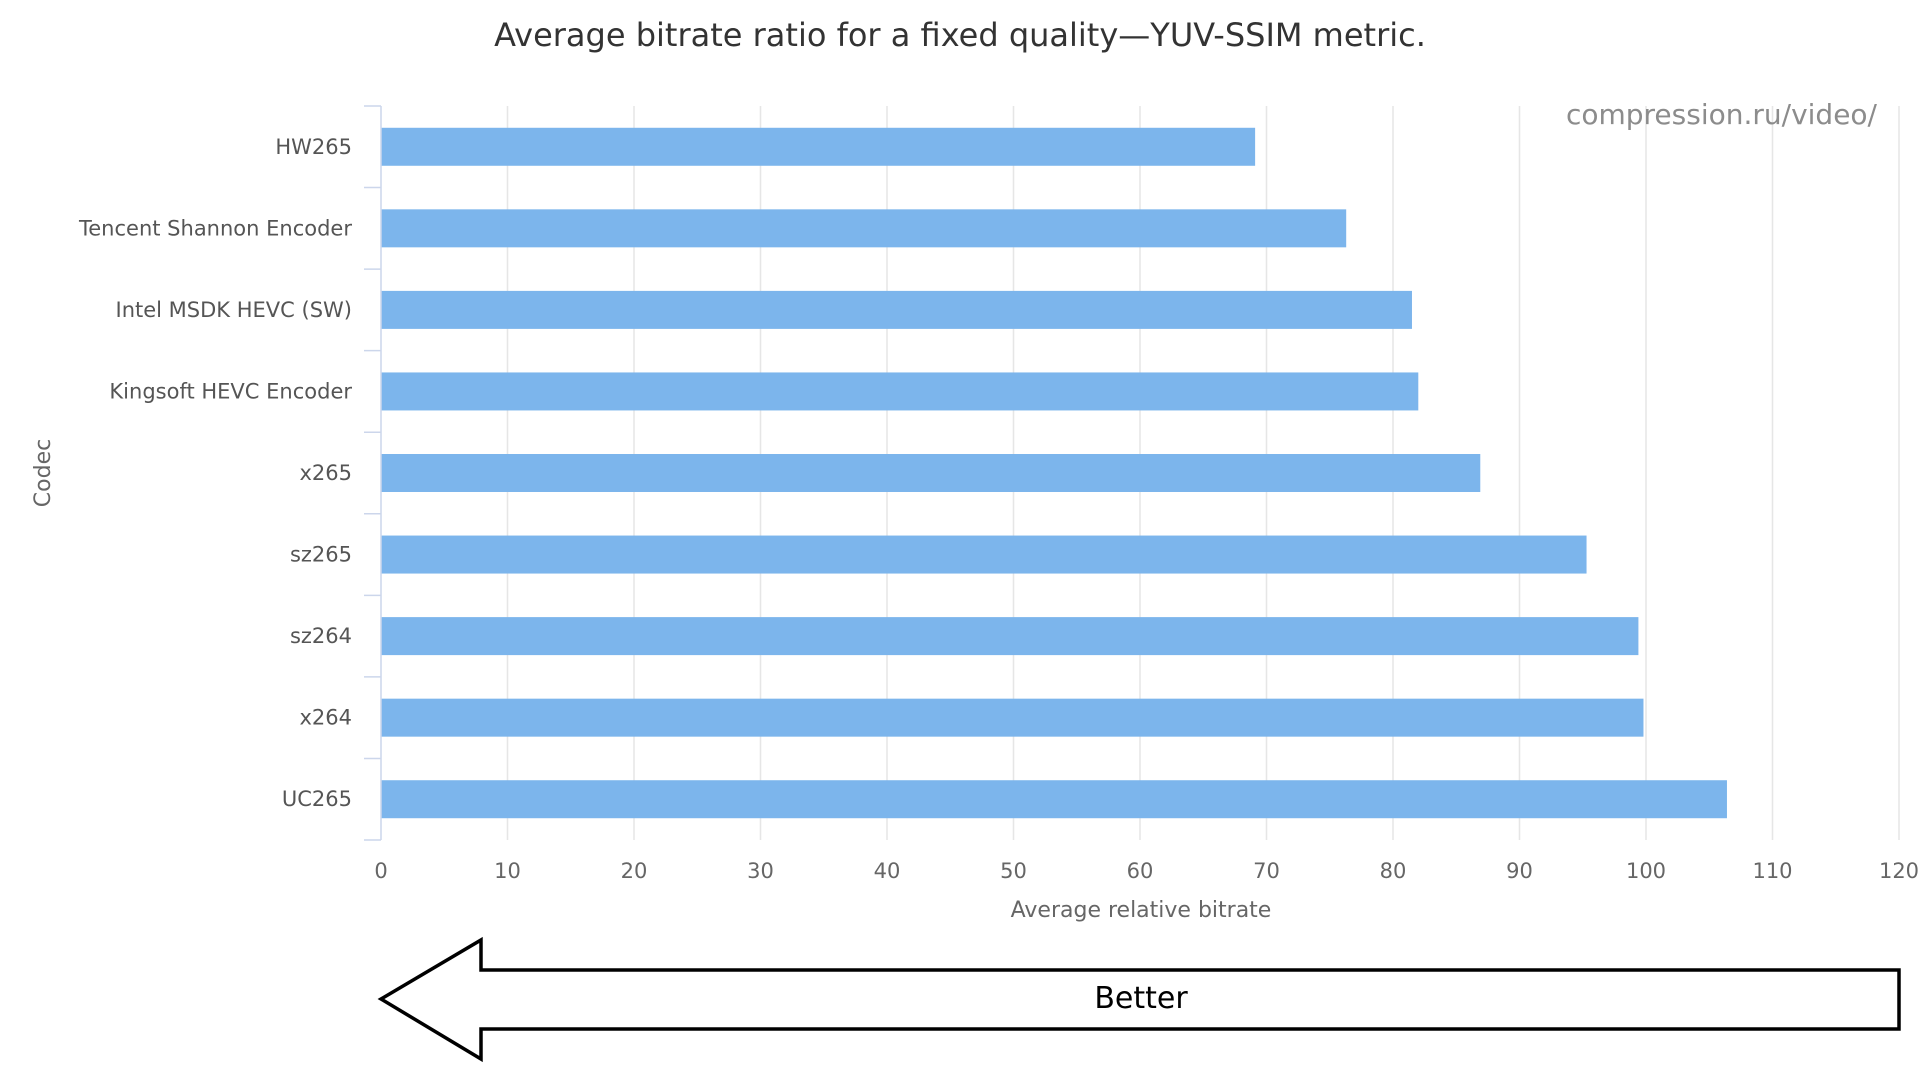 The image size is (1920, 1084). What do you see at coordinates (321, 555) in the screenshot?
I see `category-label: sz265` at bounding box center [321, 555].